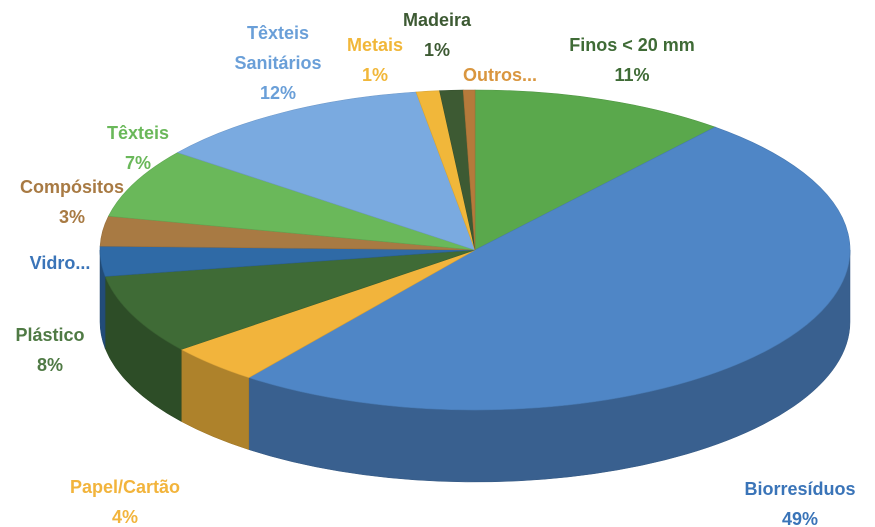  I want to click on slice-label: Compósitos, so click(72, 187).